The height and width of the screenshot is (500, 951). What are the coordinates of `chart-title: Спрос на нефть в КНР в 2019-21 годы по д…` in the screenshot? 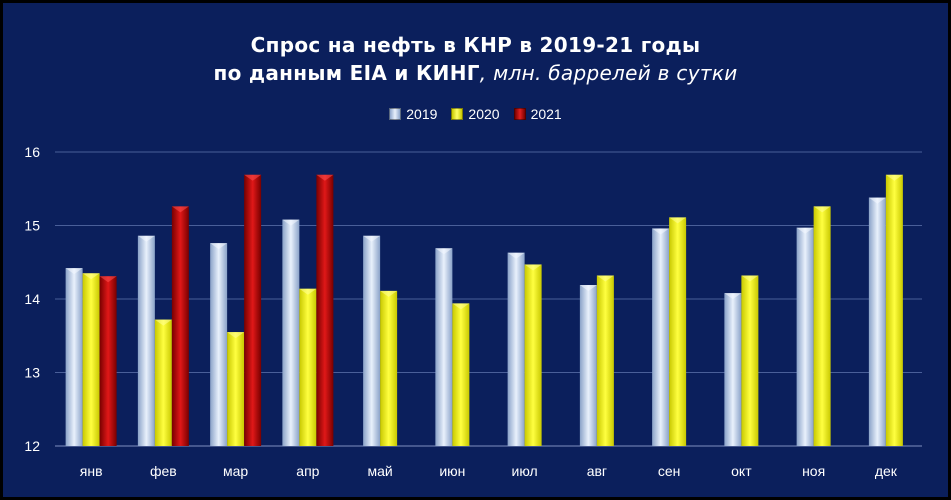 It's located at (475, 59).